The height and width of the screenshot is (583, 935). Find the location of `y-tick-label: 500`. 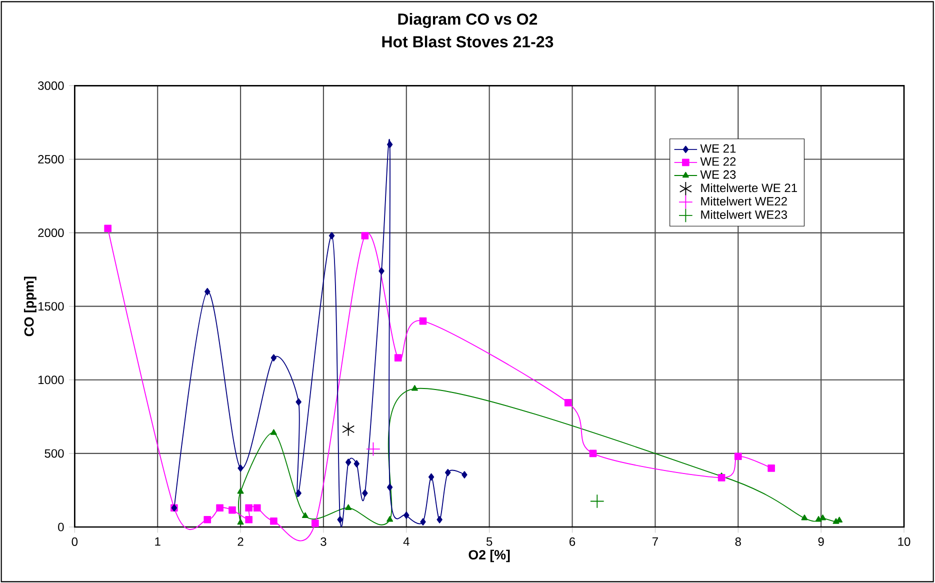

y-tick-label: 500 is located at coordinates (54, 453).